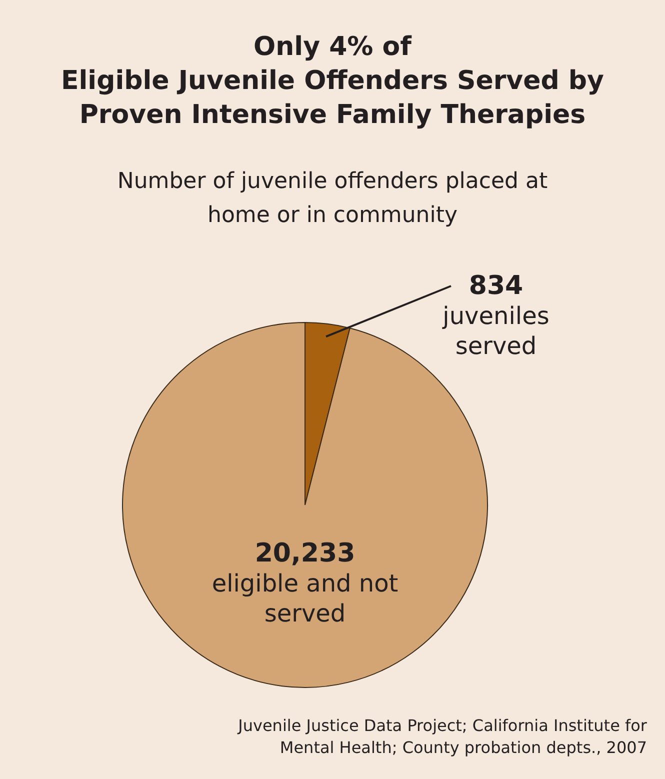 Image resolution: width=665 pixels, height=779 pixels. I want to click on chart-title: Only 4% of Eligible Juvenile Offenders Served by Proven Intensive Family Therapies, so click(332, 81).